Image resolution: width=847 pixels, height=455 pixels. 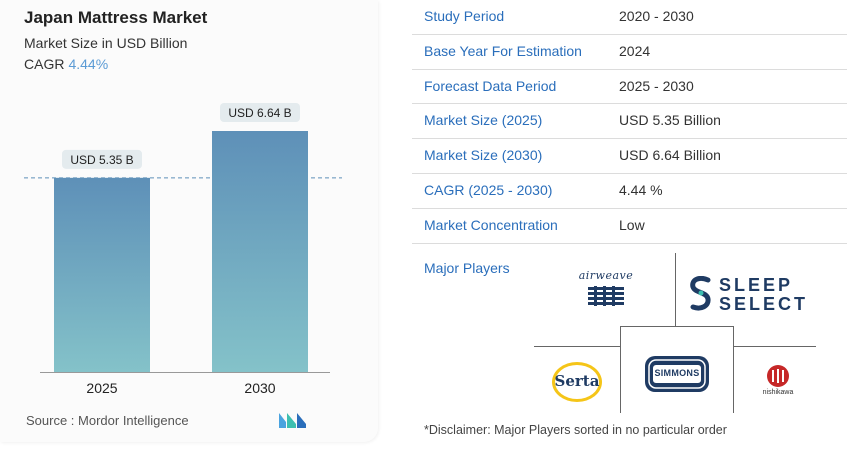 What do you see at coordinates (483, 155) in the screenshot?
I see `table-row-key: Market Size (2030)` at bounding box center [483, 155].